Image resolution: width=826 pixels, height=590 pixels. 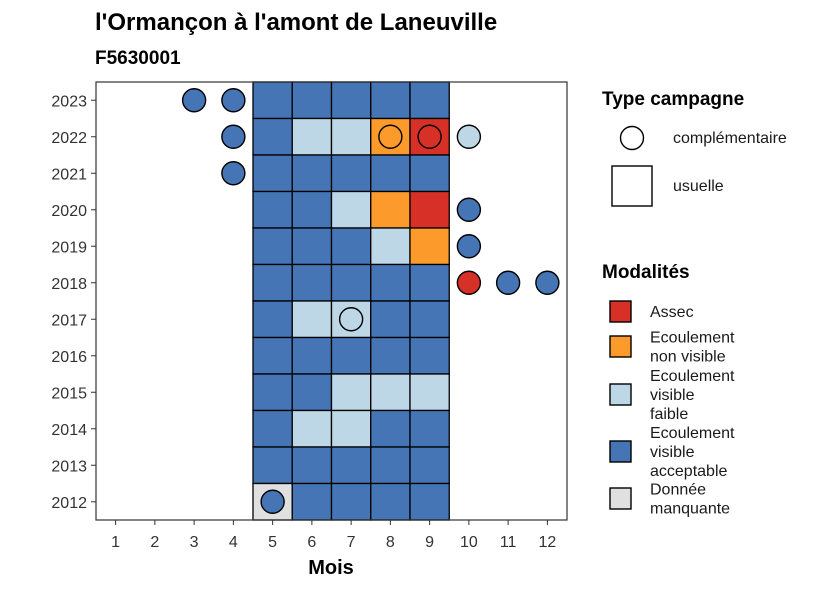 I want to click on x-axis: 1 2 3 4 5 6 7 8 9 10 11 12, so click(x=333, y=535).